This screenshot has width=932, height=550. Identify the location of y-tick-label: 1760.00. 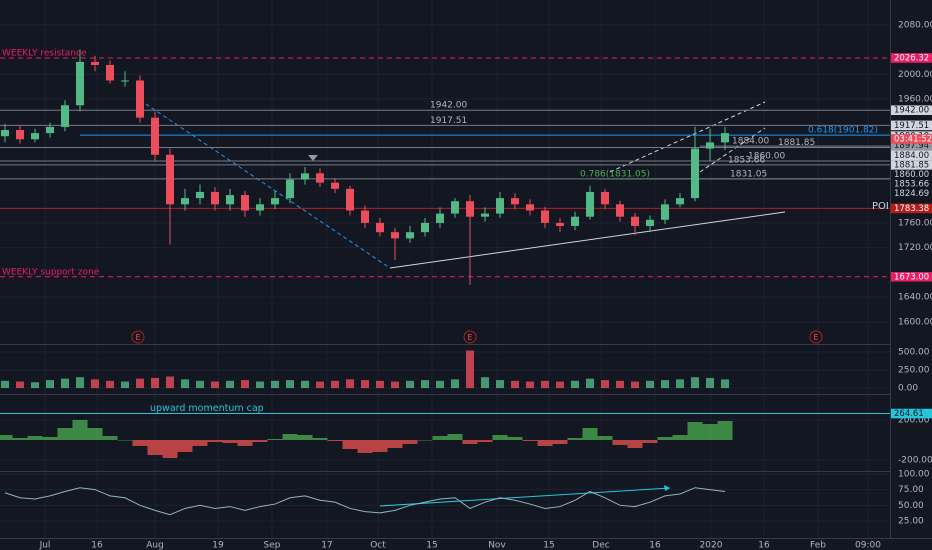
(915, 223).